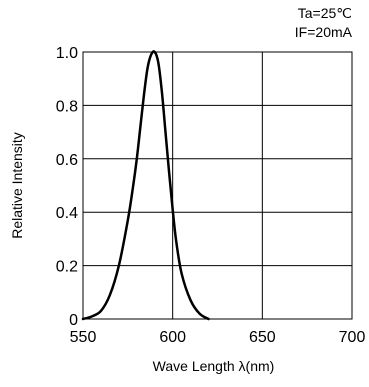 This screenshot has width=369, height=387. Describe the element at coordinates (262, 337) in the screenshot. I see `x-tick-label: 650` at that location.